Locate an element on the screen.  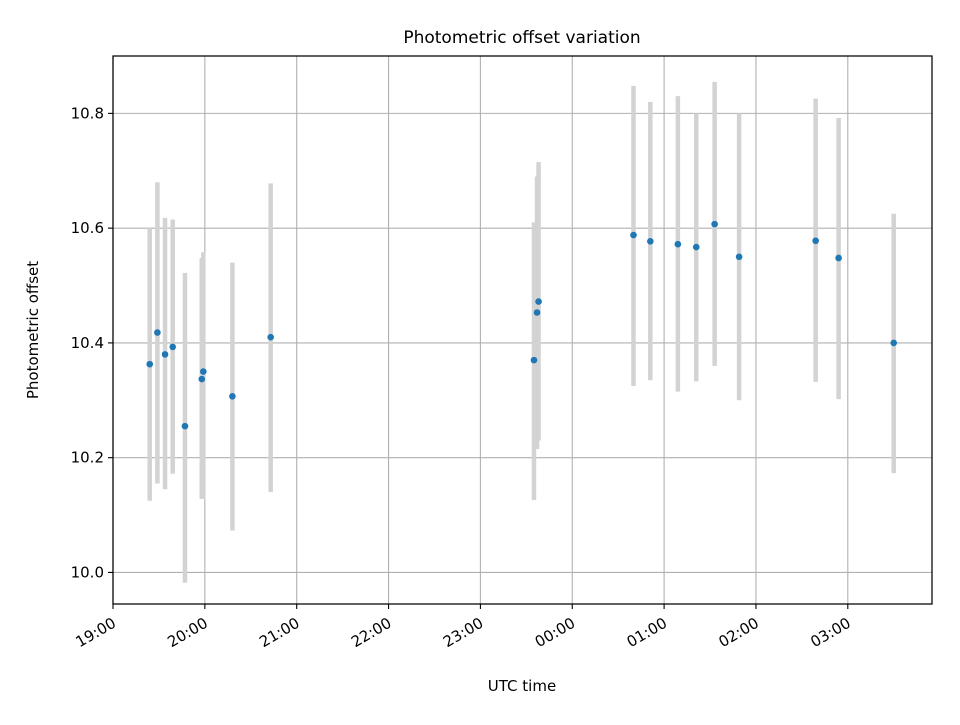
y-tick-label: 10.4 is located at coordinates (87, 343).